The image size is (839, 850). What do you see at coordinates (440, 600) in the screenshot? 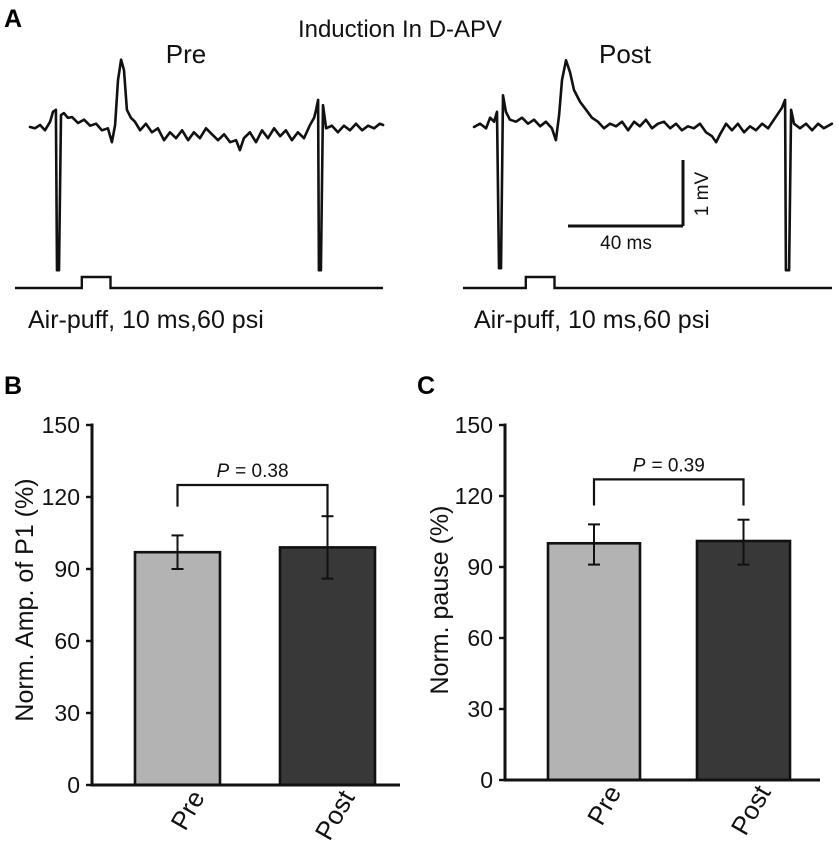
I see `y-axis-label: Norm. pause (%)` at bounding box center [440, 600].